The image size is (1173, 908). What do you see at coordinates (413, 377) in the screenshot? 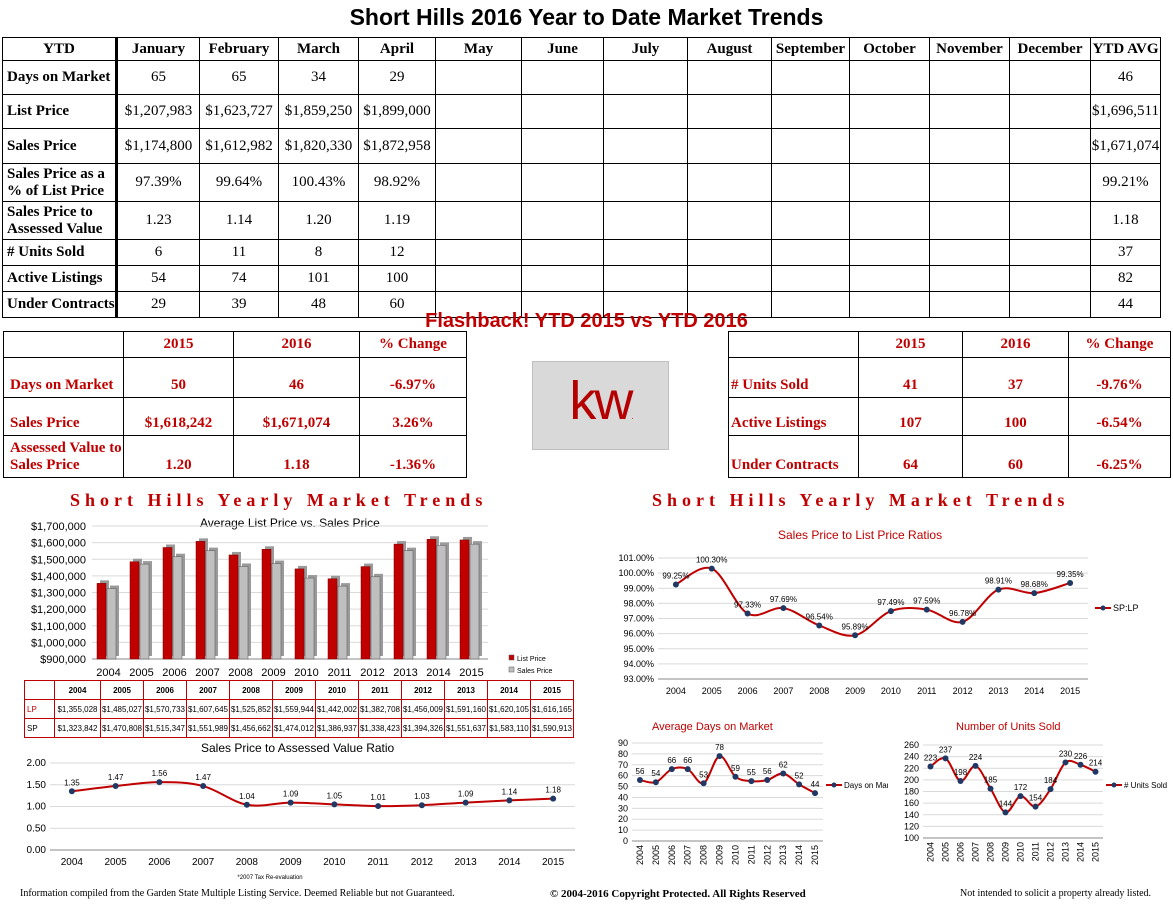
I see `flashback-cell-change: -6.97%` at bounding box center [413, 377].